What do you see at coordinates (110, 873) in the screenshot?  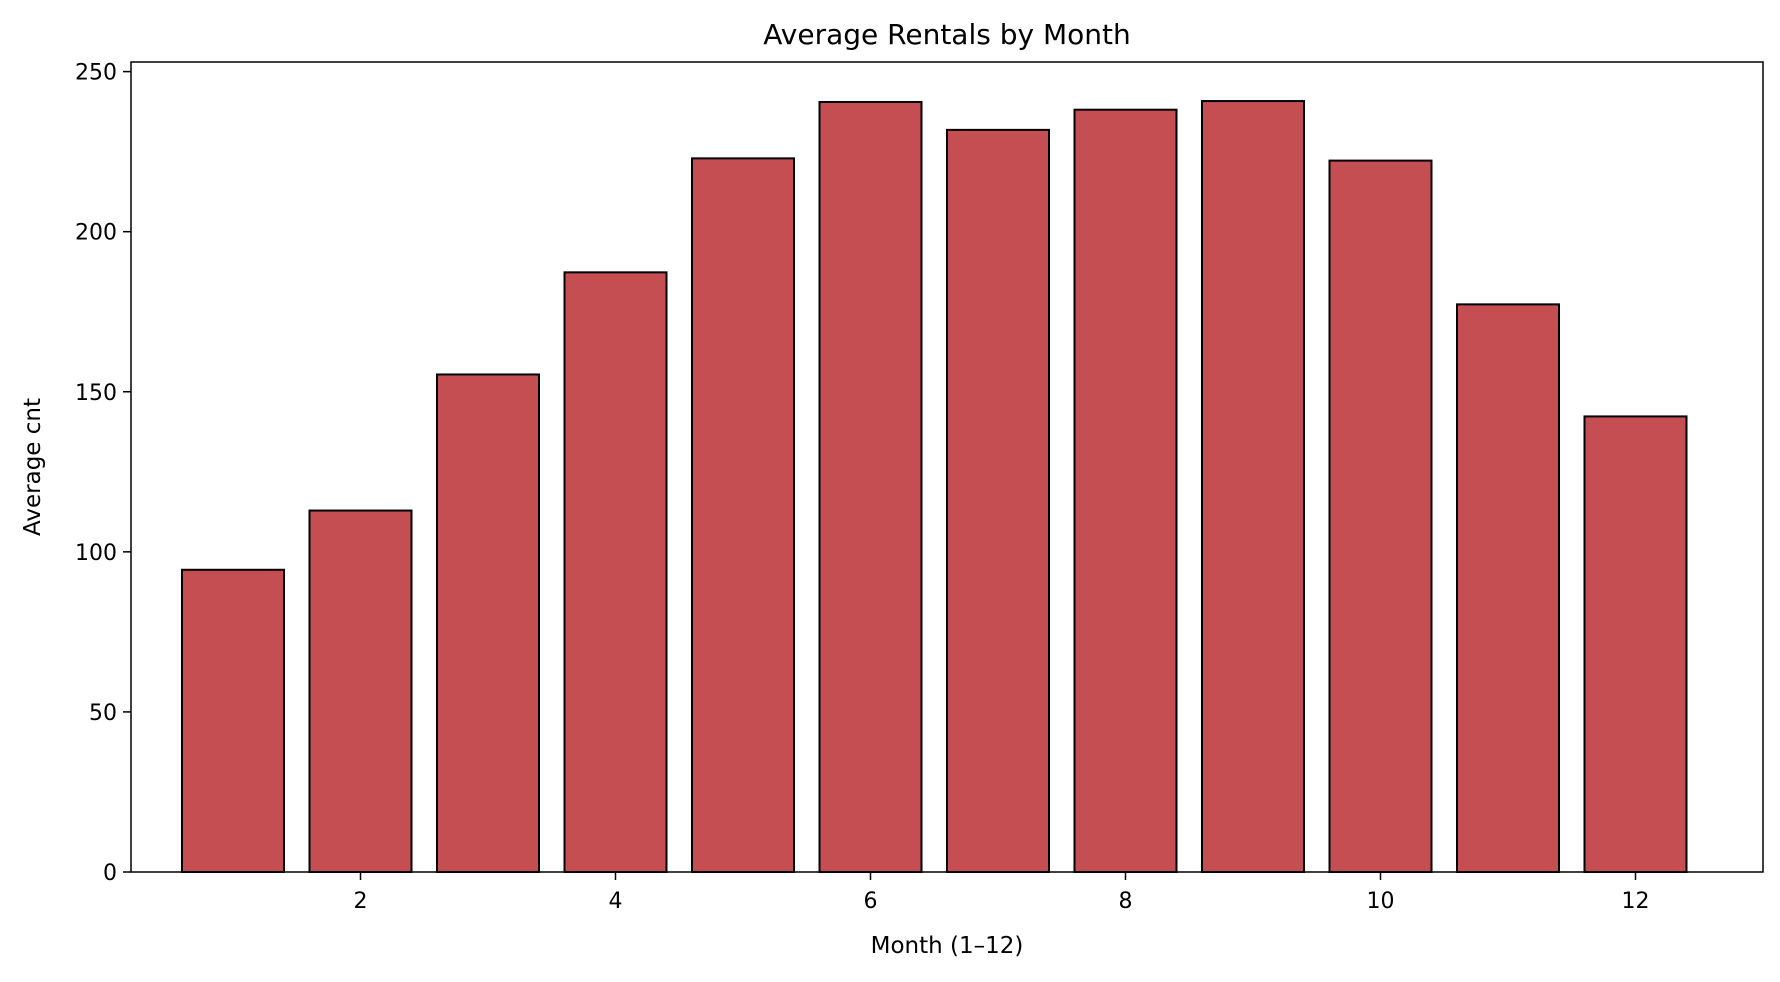 I see `y-tick-label: 0` at bounding box center [110, 873].